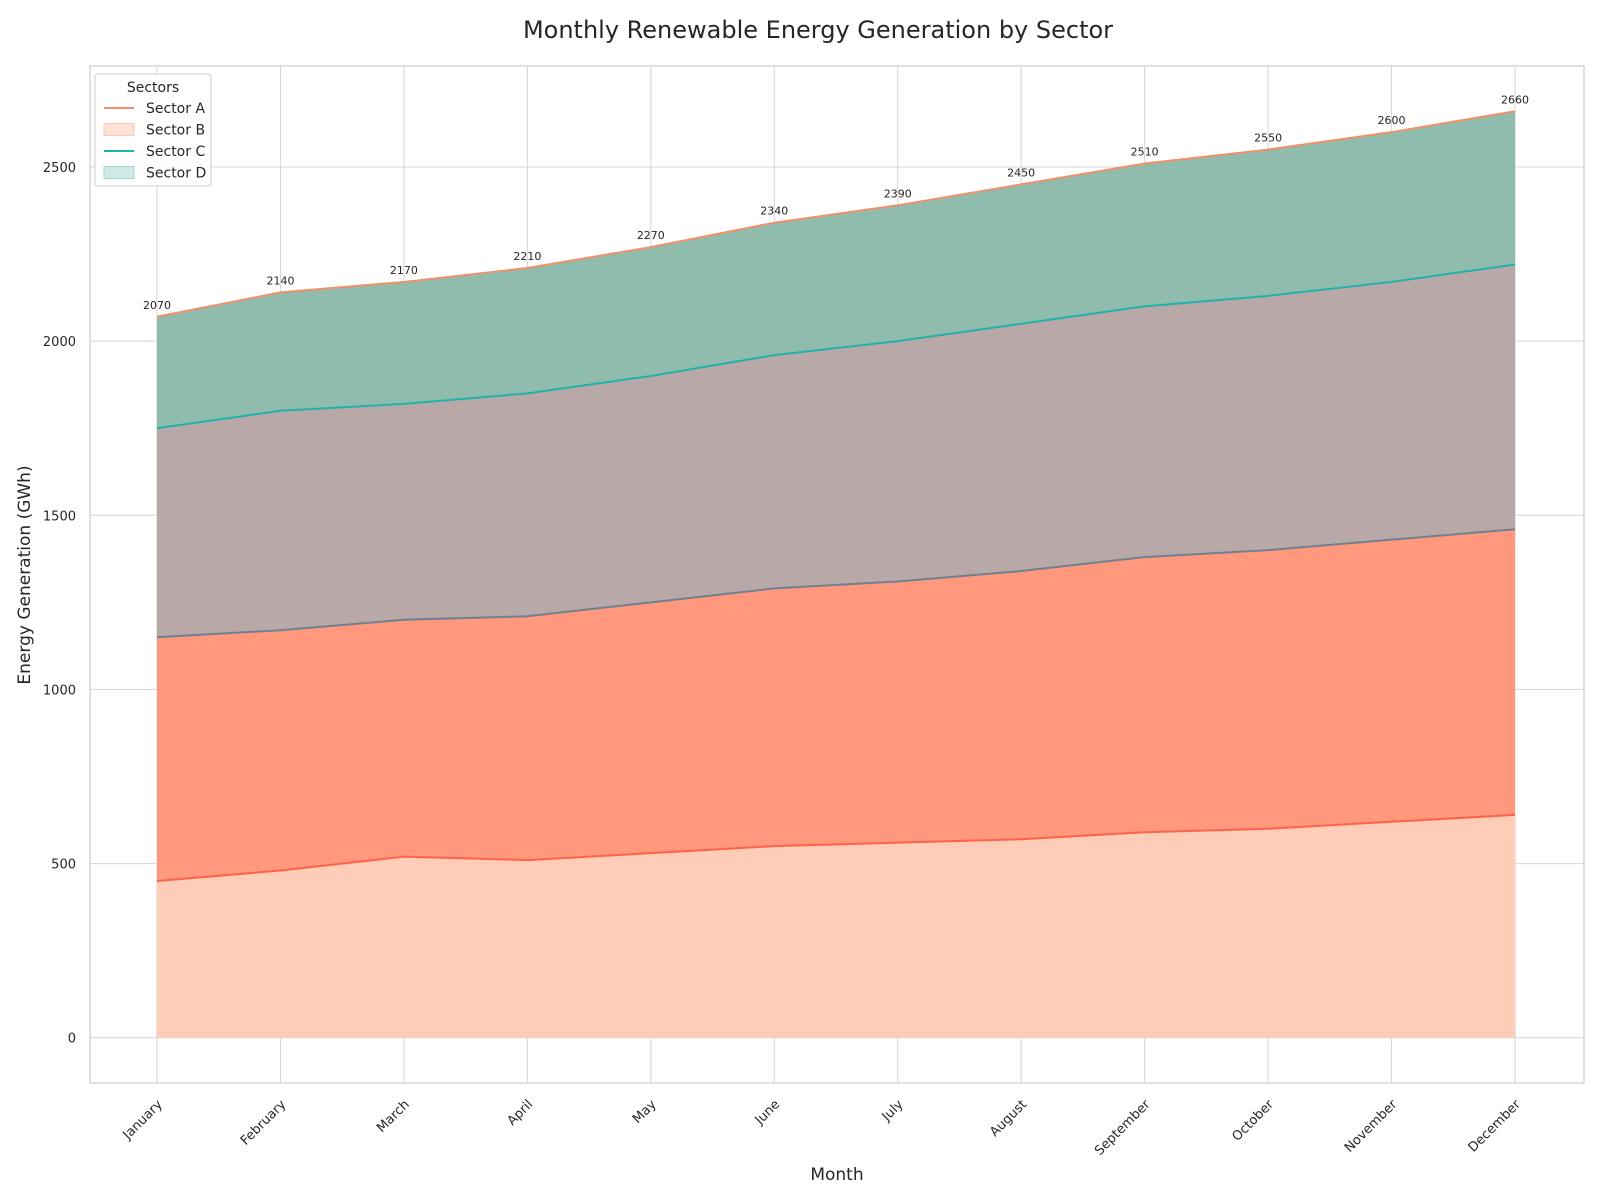  What do you see at coordinates (280, 280) in the screenshot?
I see `total-label: 2140` at bounding box center [280, 280].